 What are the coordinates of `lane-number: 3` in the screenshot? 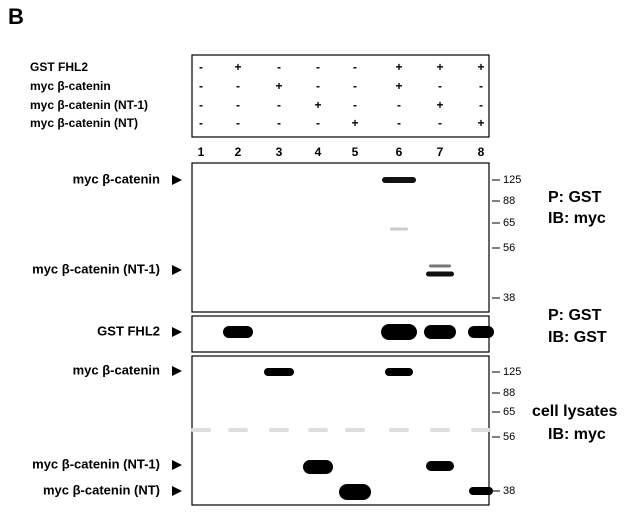 It's located at (279, 152).